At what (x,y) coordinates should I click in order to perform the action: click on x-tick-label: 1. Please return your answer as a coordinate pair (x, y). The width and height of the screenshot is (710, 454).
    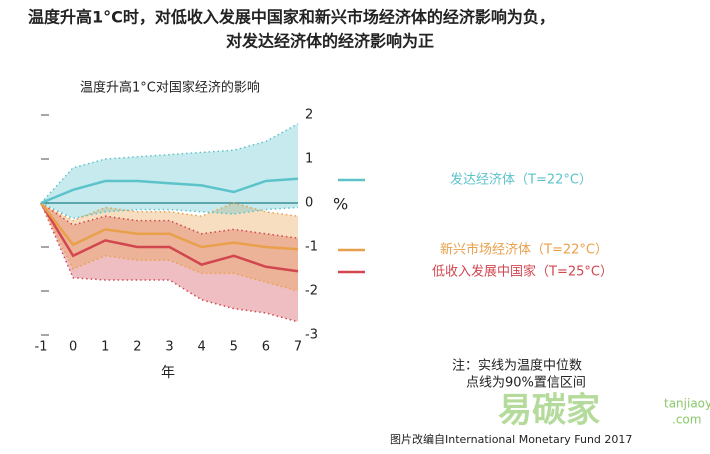
    Looking at the image, I should click on (105, 347).